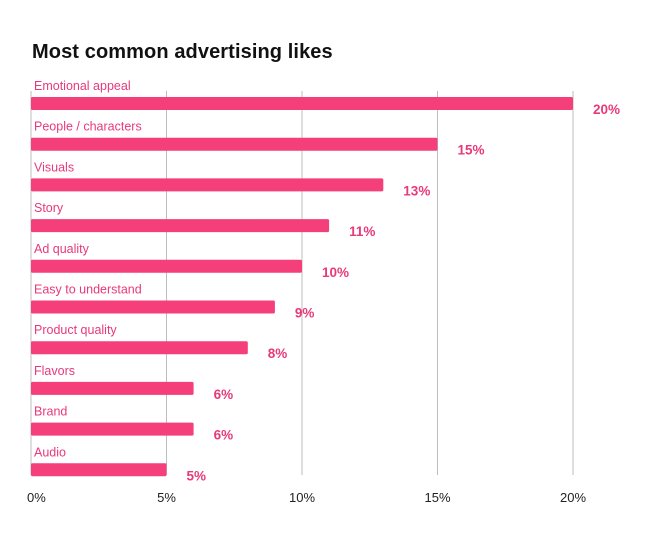 The image size is (666, 558). What do you see at coordinates (54, 167) in the screenshot?
I see `category-label: Visuals` at bounding box center [54, 167].